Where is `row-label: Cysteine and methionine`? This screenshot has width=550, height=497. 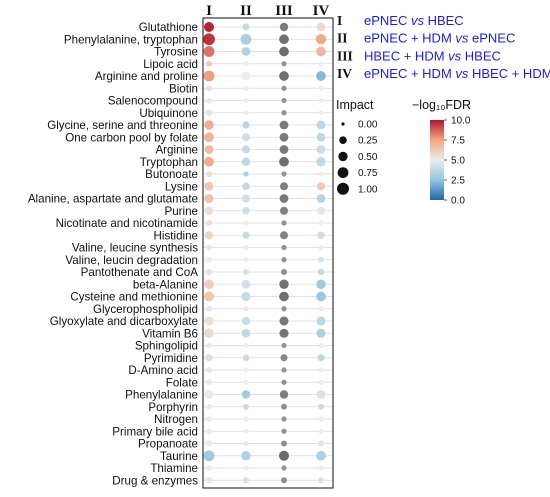 row-label: Cysteine and methionine is located at coordinates (134, 297).